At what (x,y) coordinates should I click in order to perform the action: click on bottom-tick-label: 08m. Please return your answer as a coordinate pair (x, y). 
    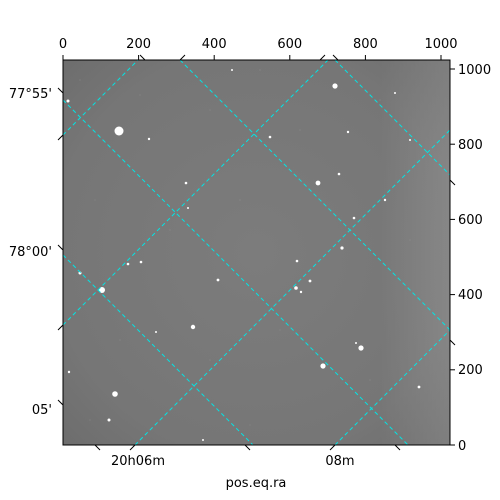
    Looking at the image, I should click on (339, 461).